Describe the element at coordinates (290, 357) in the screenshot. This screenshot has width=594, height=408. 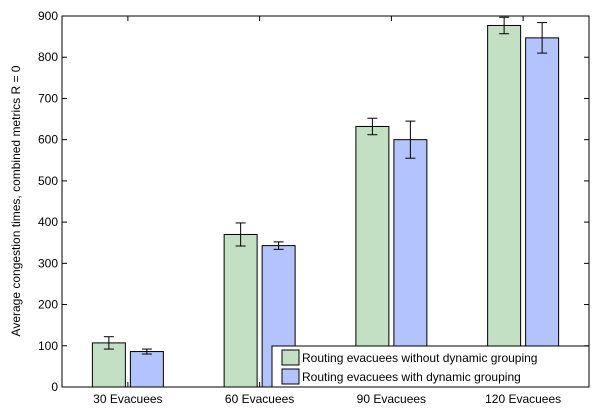
I see `legend-swatch-without-grouping` at that location.